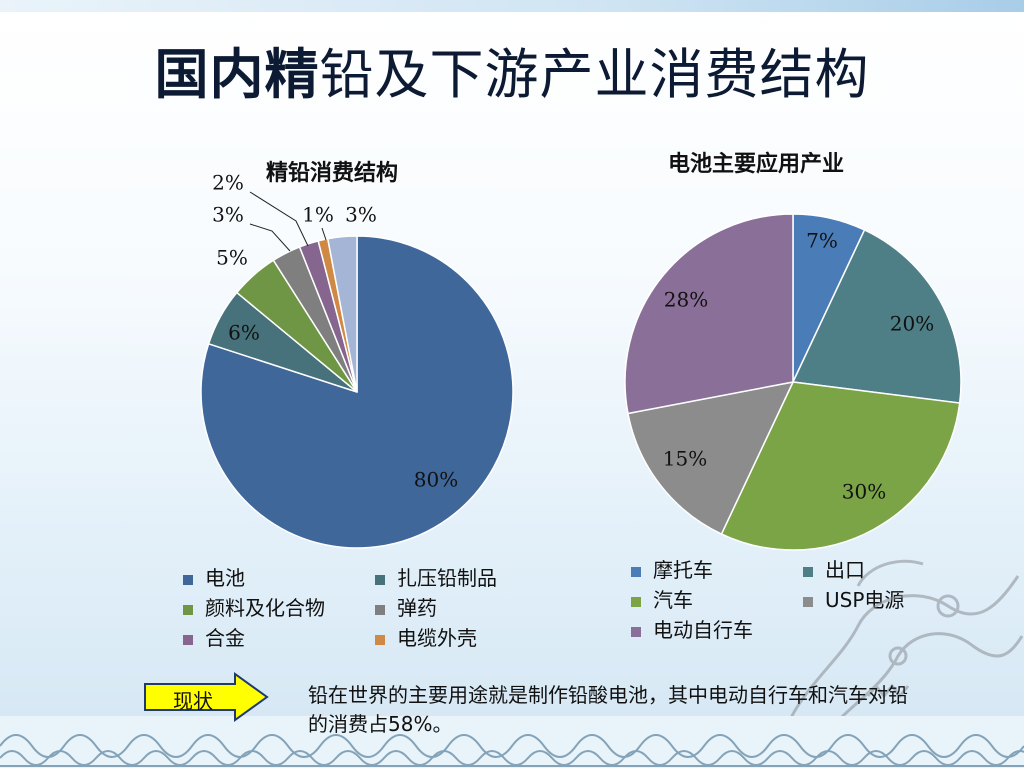  Describe the element at coordinates (332, 173) in the screenshot. I see `chart1-title: 精铅消费结构` at that location.